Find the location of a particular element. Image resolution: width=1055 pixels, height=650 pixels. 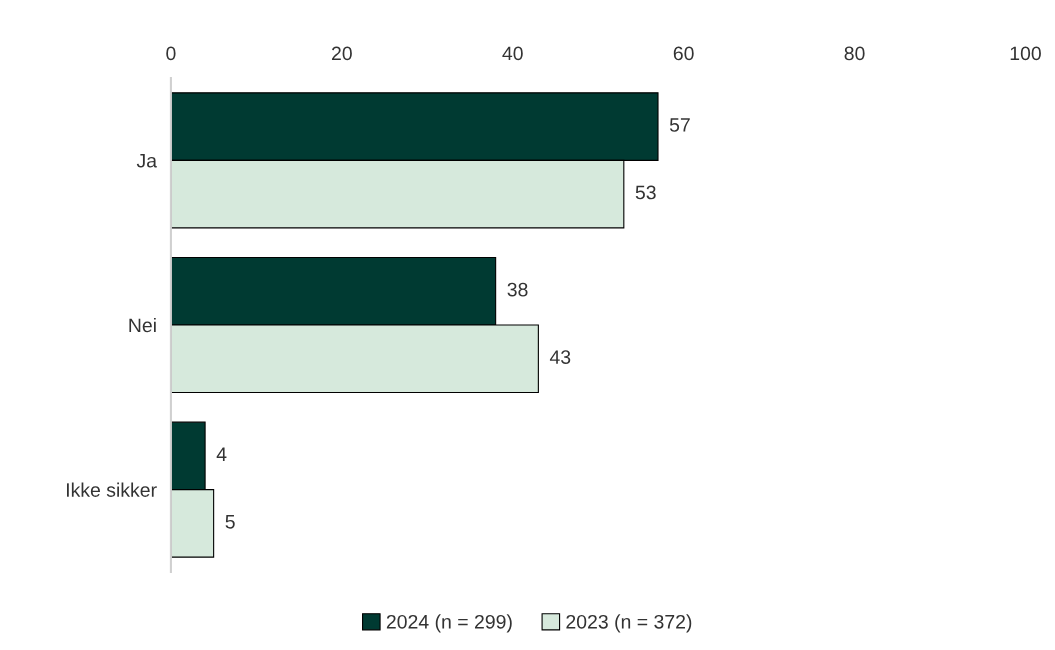

data-label: 4 is located at coordinates (221, 454).